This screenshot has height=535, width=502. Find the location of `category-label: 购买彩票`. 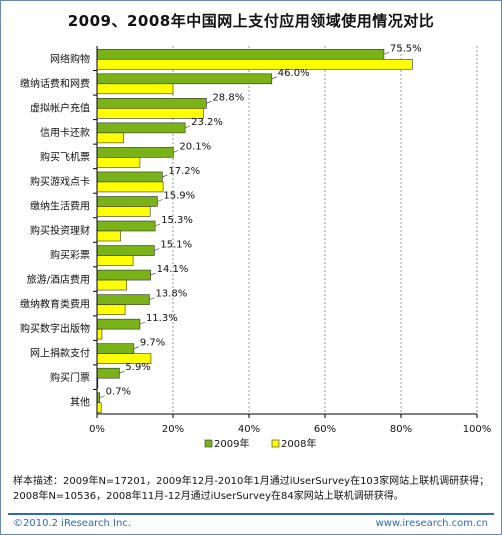

category-label: 购买彩票 is located at coordinates (70, 255).